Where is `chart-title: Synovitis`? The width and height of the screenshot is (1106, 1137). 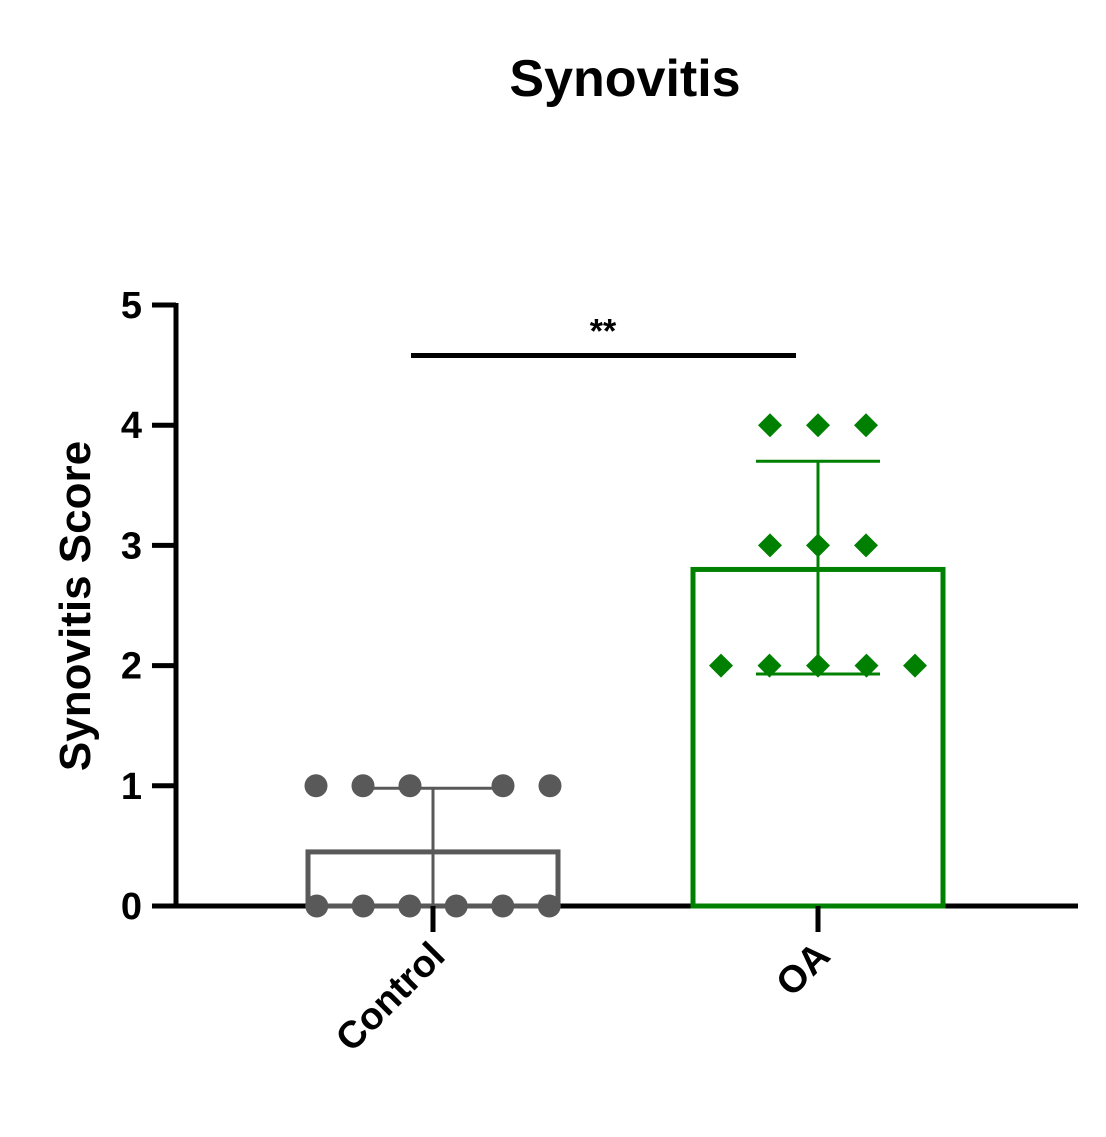 chart-title: Synovitis is located at coordinates (624, 79).